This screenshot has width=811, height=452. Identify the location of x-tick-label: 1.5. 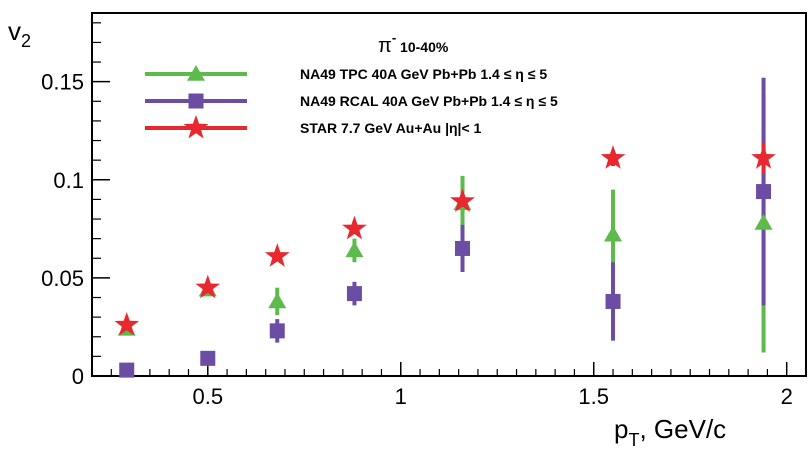
(593, 396).